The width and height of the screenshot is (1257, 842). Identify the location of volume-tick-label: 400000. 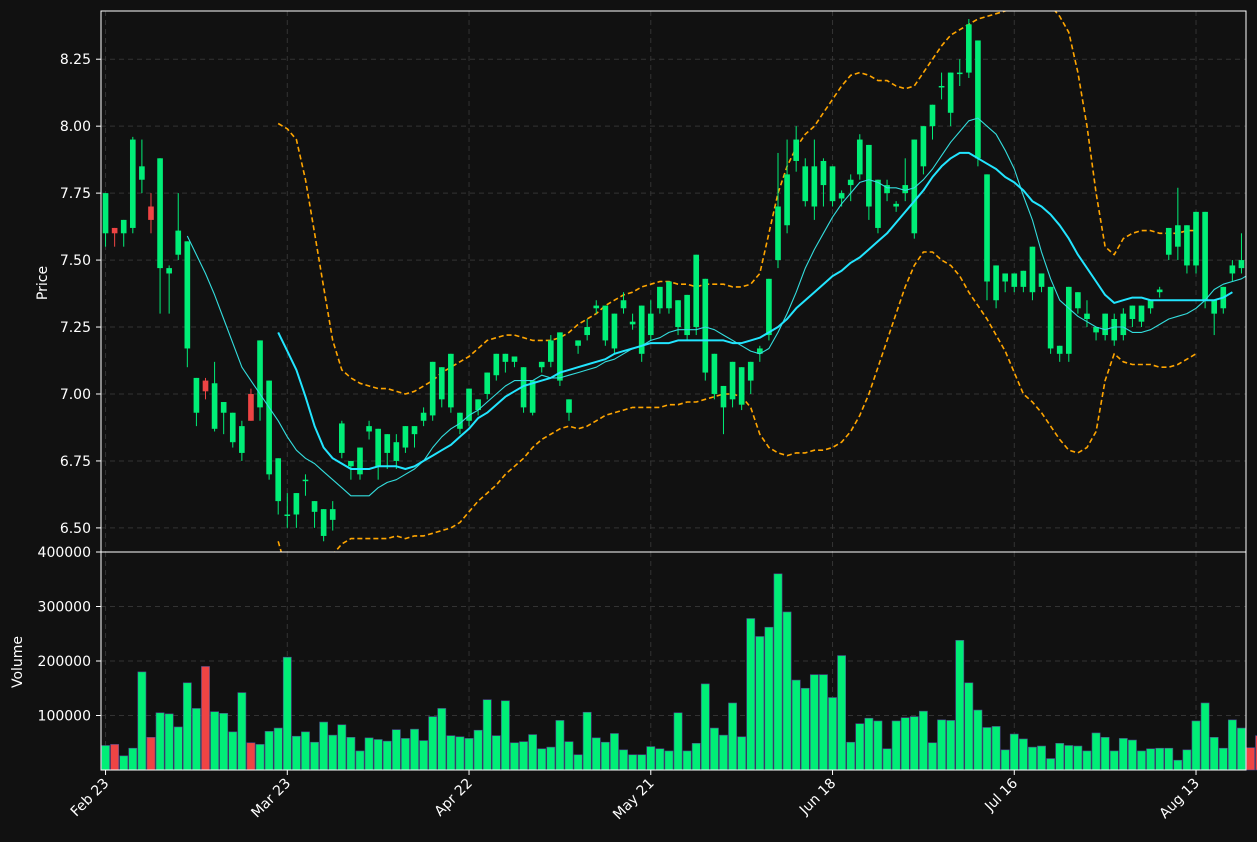
(64, 553).